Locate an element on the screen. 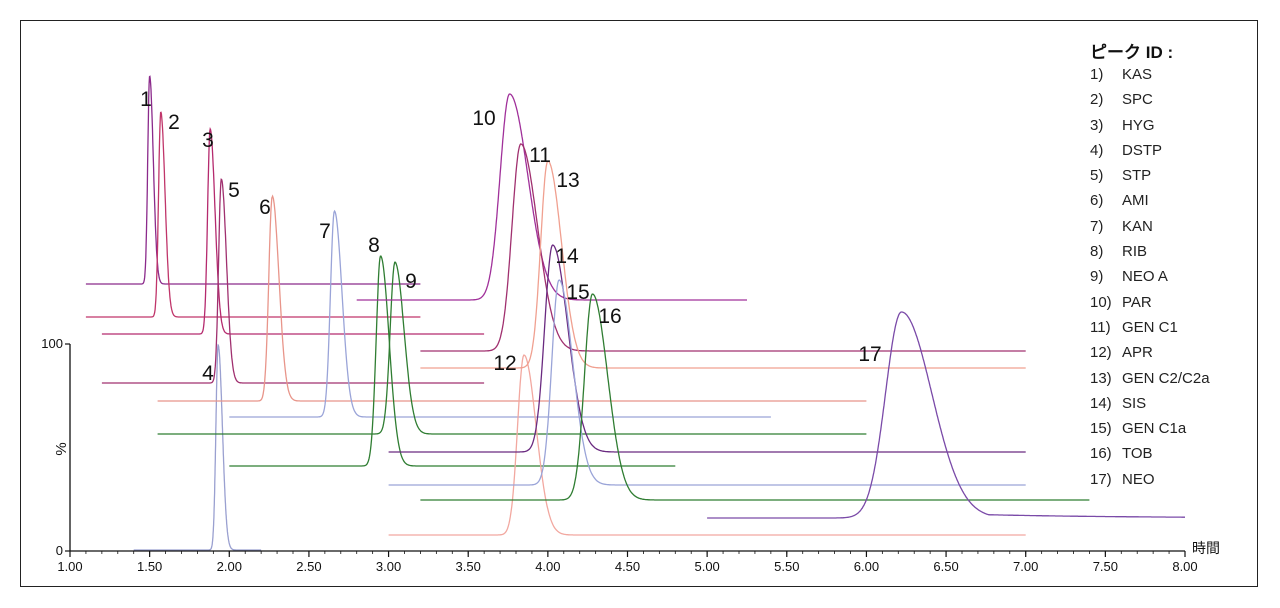 The height and width of the screenshot is (608, 1280). legend-compound-name: KAS is located at coordinates (1137, 74).